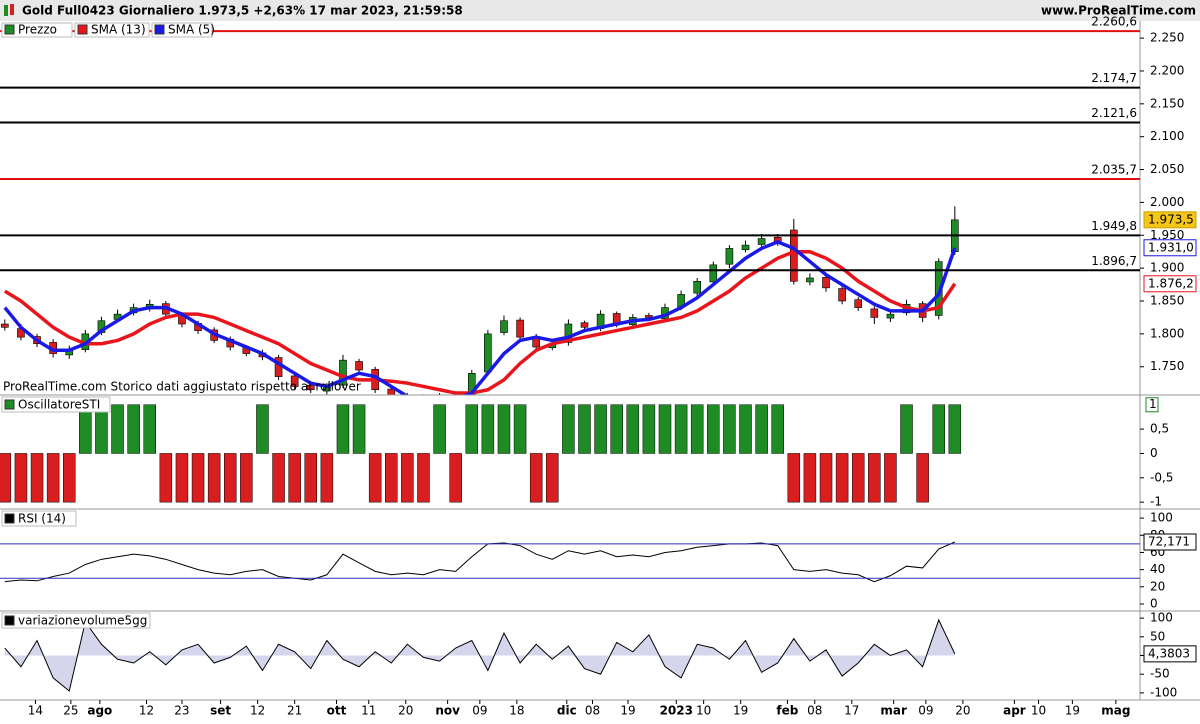  Describe the element at coordinates (337, 711) in the screenshot. I see `x-tick-label: ott` at that location.